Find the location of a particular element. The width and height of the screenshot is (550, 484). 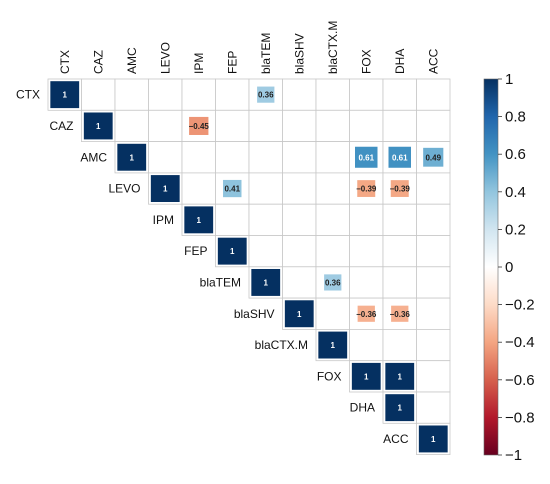

colorbar-tick-label: −1 is located at coordinates (513, 455).